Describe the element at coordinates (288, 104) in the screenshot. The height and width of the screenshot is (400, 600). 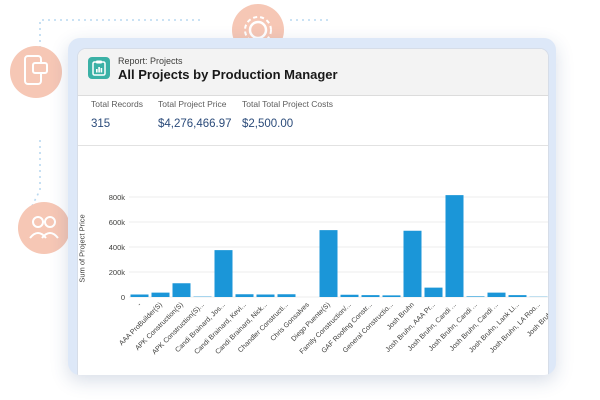
I see `stat-label: Total Total Project Costs` at that location.